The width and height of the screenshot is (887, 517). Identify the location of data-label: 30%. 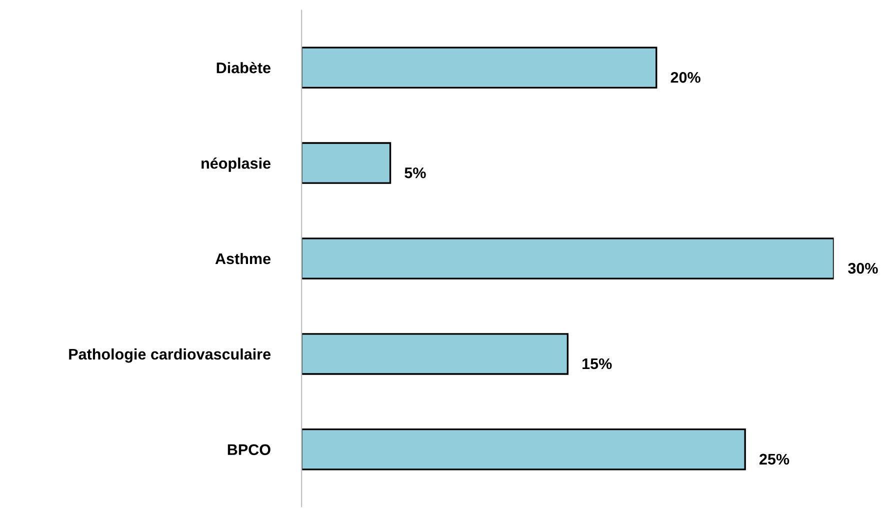
(863, 268).